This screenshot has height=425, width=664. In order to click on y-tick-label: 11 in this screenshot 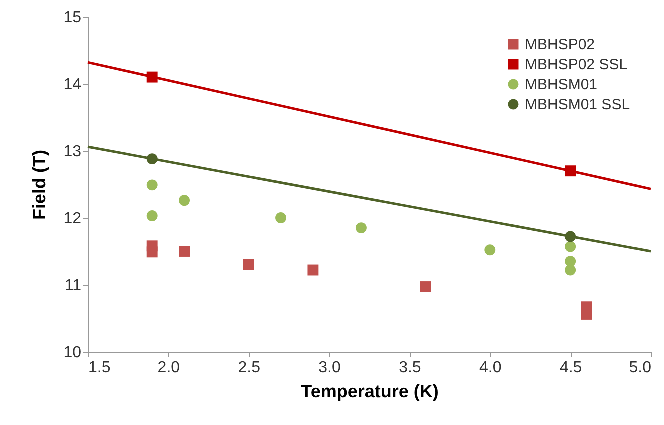, I will do `click(73, 286)`.